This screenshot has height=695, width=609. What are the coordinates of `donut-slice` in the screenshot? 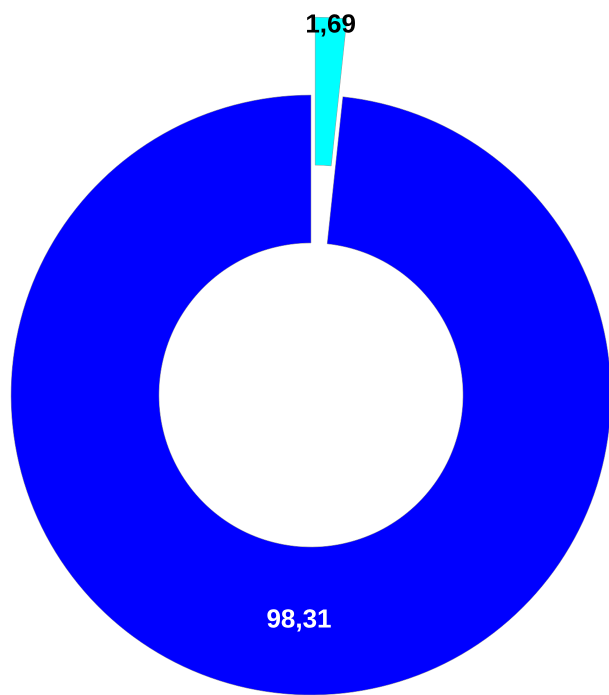 It's located at (331, 91).